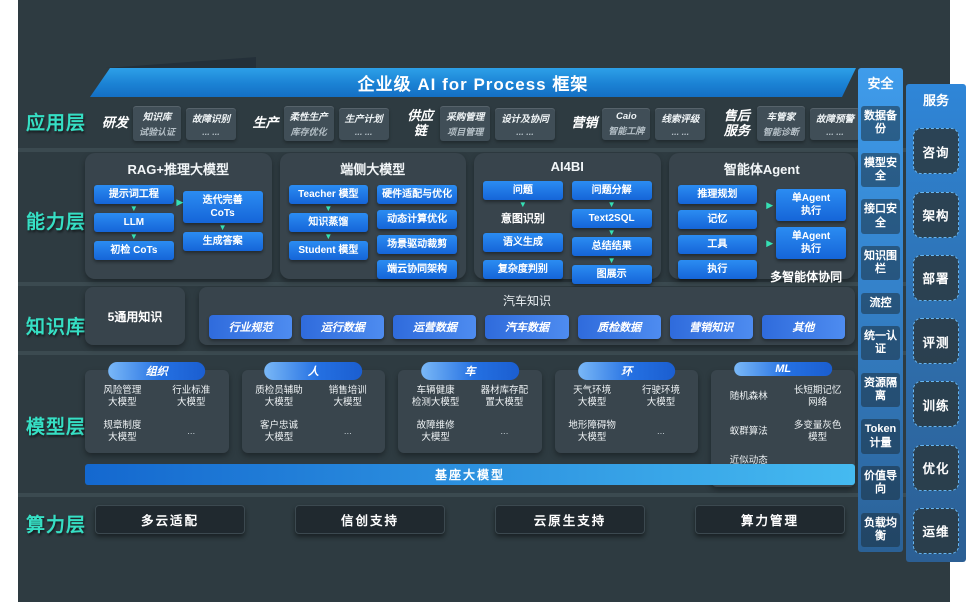 The height and width of the screenshot is (602, 968). Describe the element at coordinates (936, 467) in the screenshot. I see `service-item: 优化` at that location.